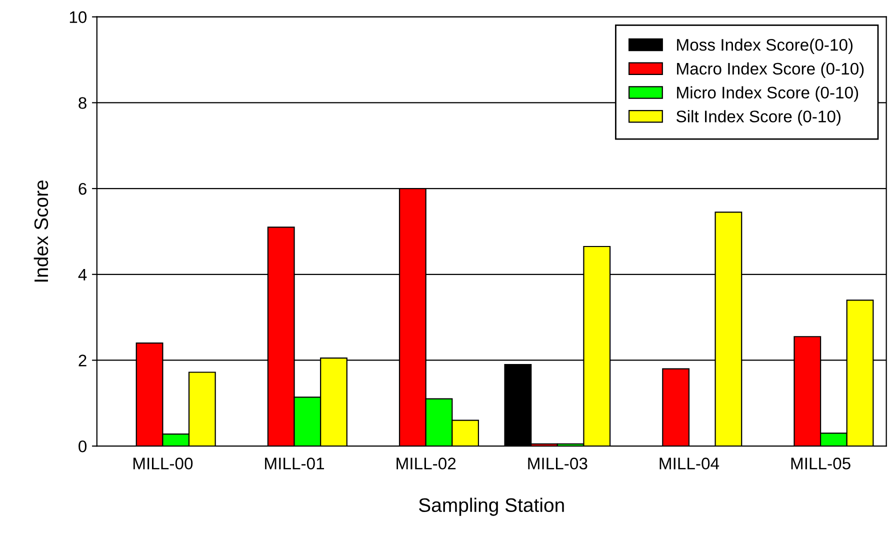 The height and width of the screenshot is (544, 889). Describe the element at coordinates (491, 507) in the screenshot. I see `x-axis-title: Sampling Station` at that location.